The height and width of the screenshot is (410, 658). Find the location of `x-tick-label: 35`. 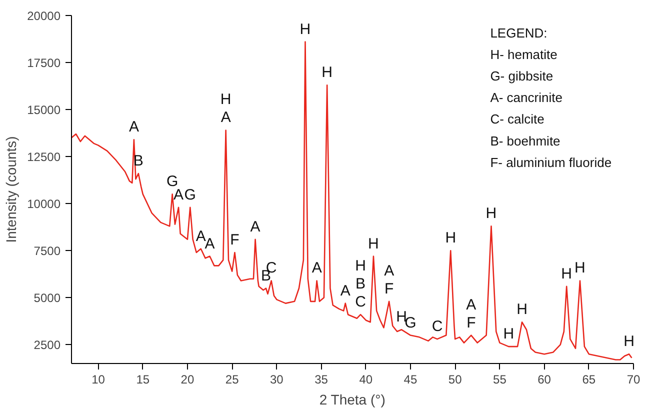

x-tick-label: 35 is located at coordinates (321, 379).